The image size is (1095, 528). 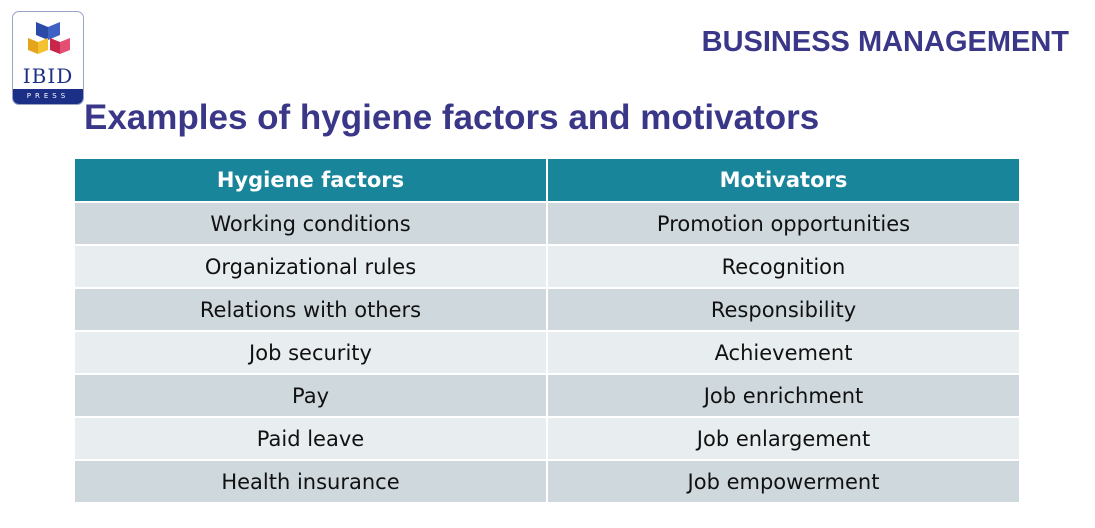 I want to click on ibid-press-logo: IBID PRESS, so click(x=48, y=58).